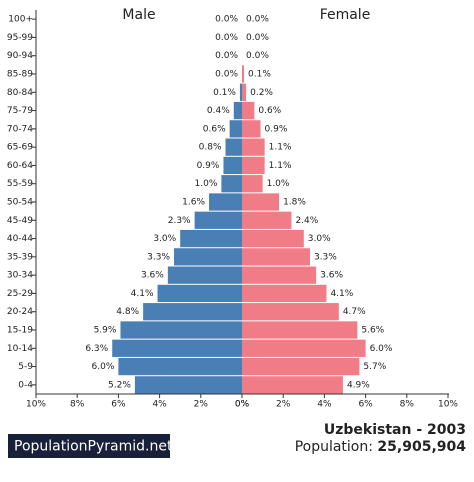 This screenshot has height=482, width=474. What do you see at coordinates (358, 385) in the screenshot?
I see `value-label: 4.9%` at bounding box center [358, 385].